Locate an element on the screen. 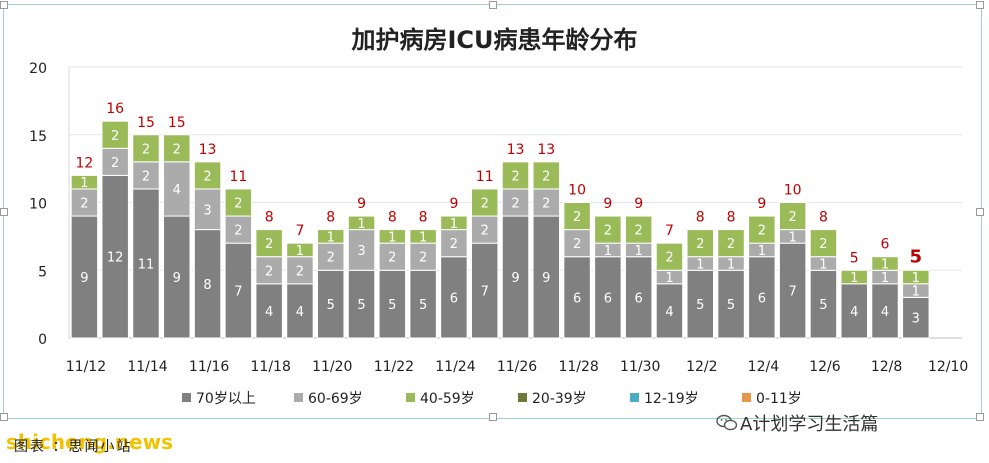  resize-handle-bottom-left is located at coordinates (4, 417).